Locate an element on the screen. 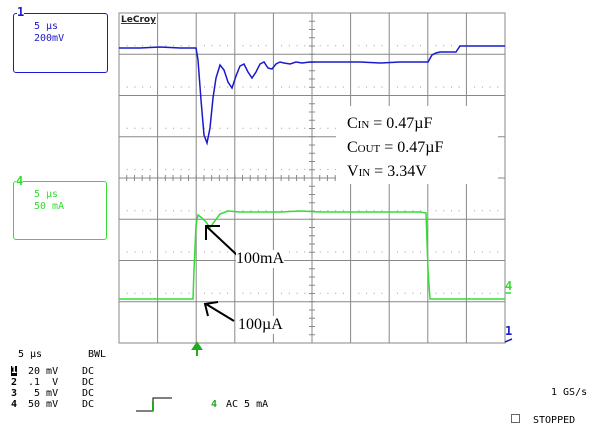 The image size is (613, 435). ch1-descriptor-box: 1 5 µs 200mV is located at coordinates (60, 39).